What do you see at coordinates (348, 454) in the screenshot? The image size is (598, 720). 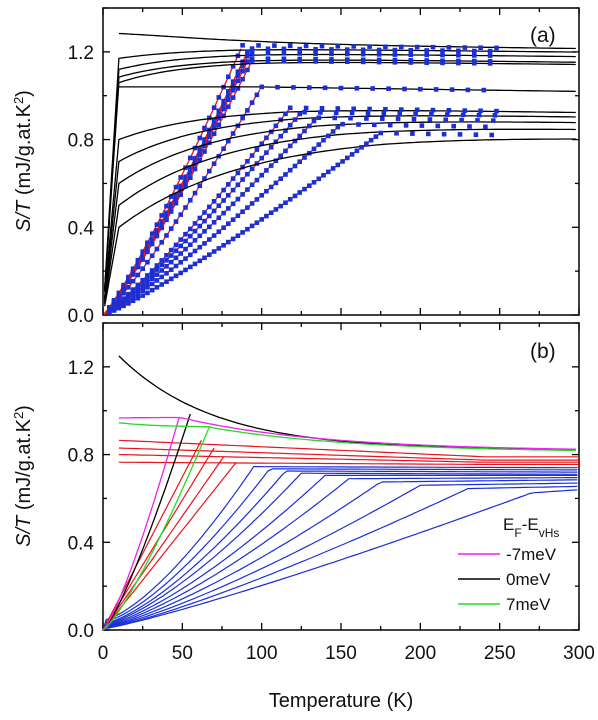 I see `panel-b-red-curve-normal` at bounding box center [348, 454].